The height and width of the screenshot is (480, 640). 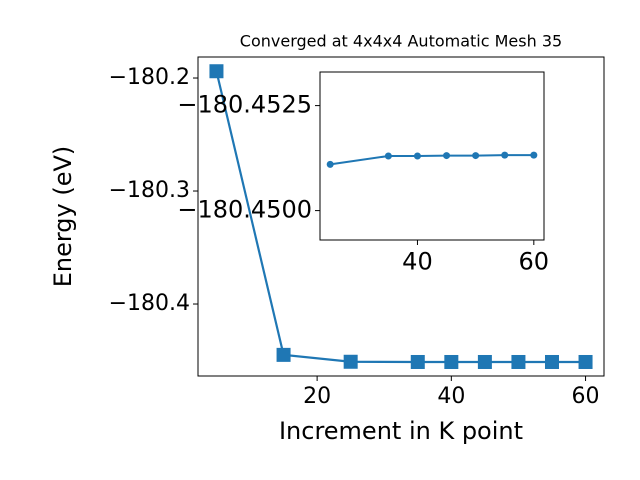 What do you see at coordinates (149, 303) in the screenshot?
I see `y-tick-label: −180.4` at bounding box center [149, 303].